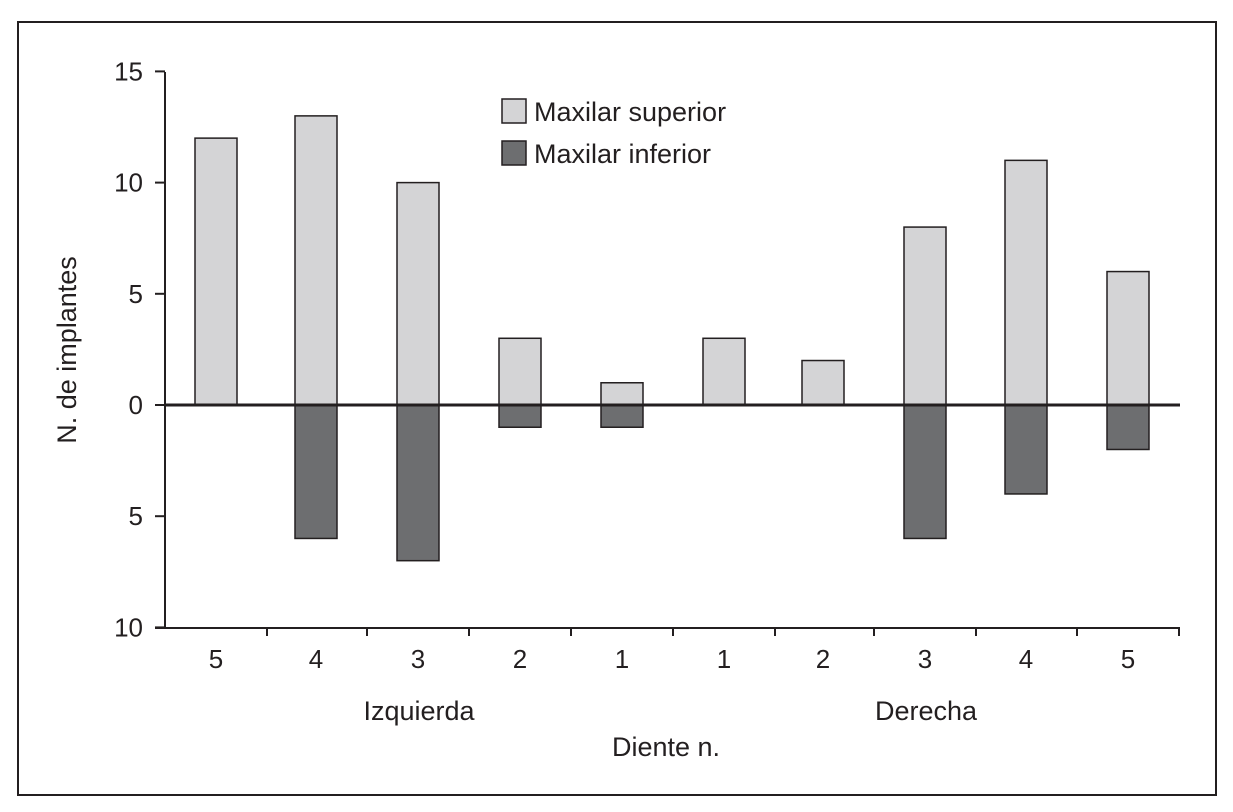  What do you see at coordinates (514, 111) in the screenshot?
I see `legend-swatch-superior` at bounding box center [514, 111].